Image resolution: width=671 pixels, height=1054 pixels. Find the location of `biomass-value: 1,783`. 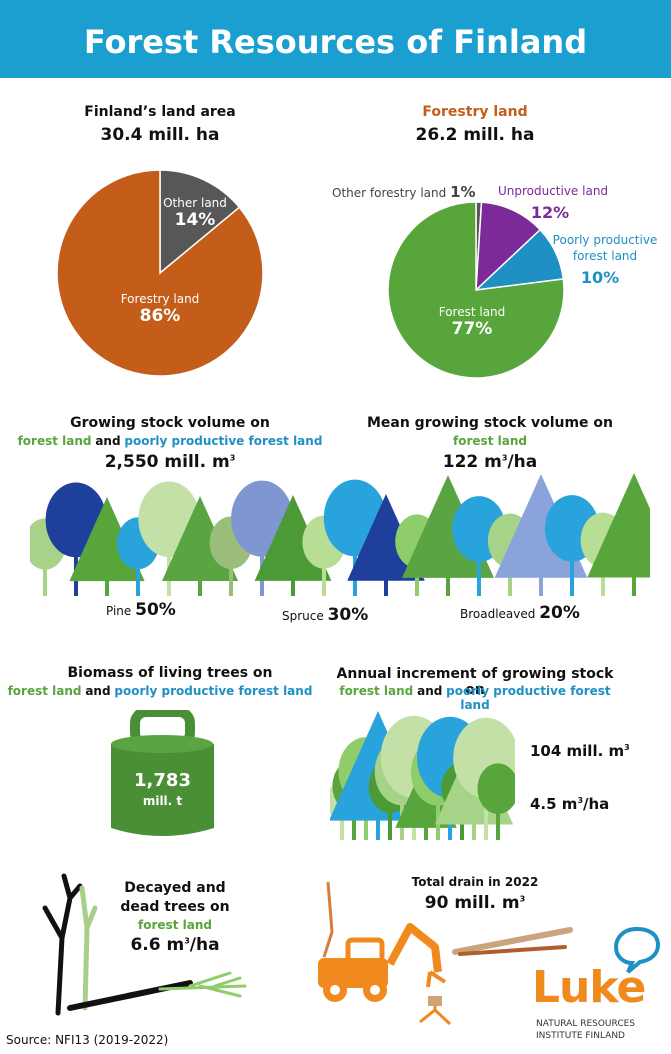

biomass-value: 1,783 is located at coordinates (162, 780).